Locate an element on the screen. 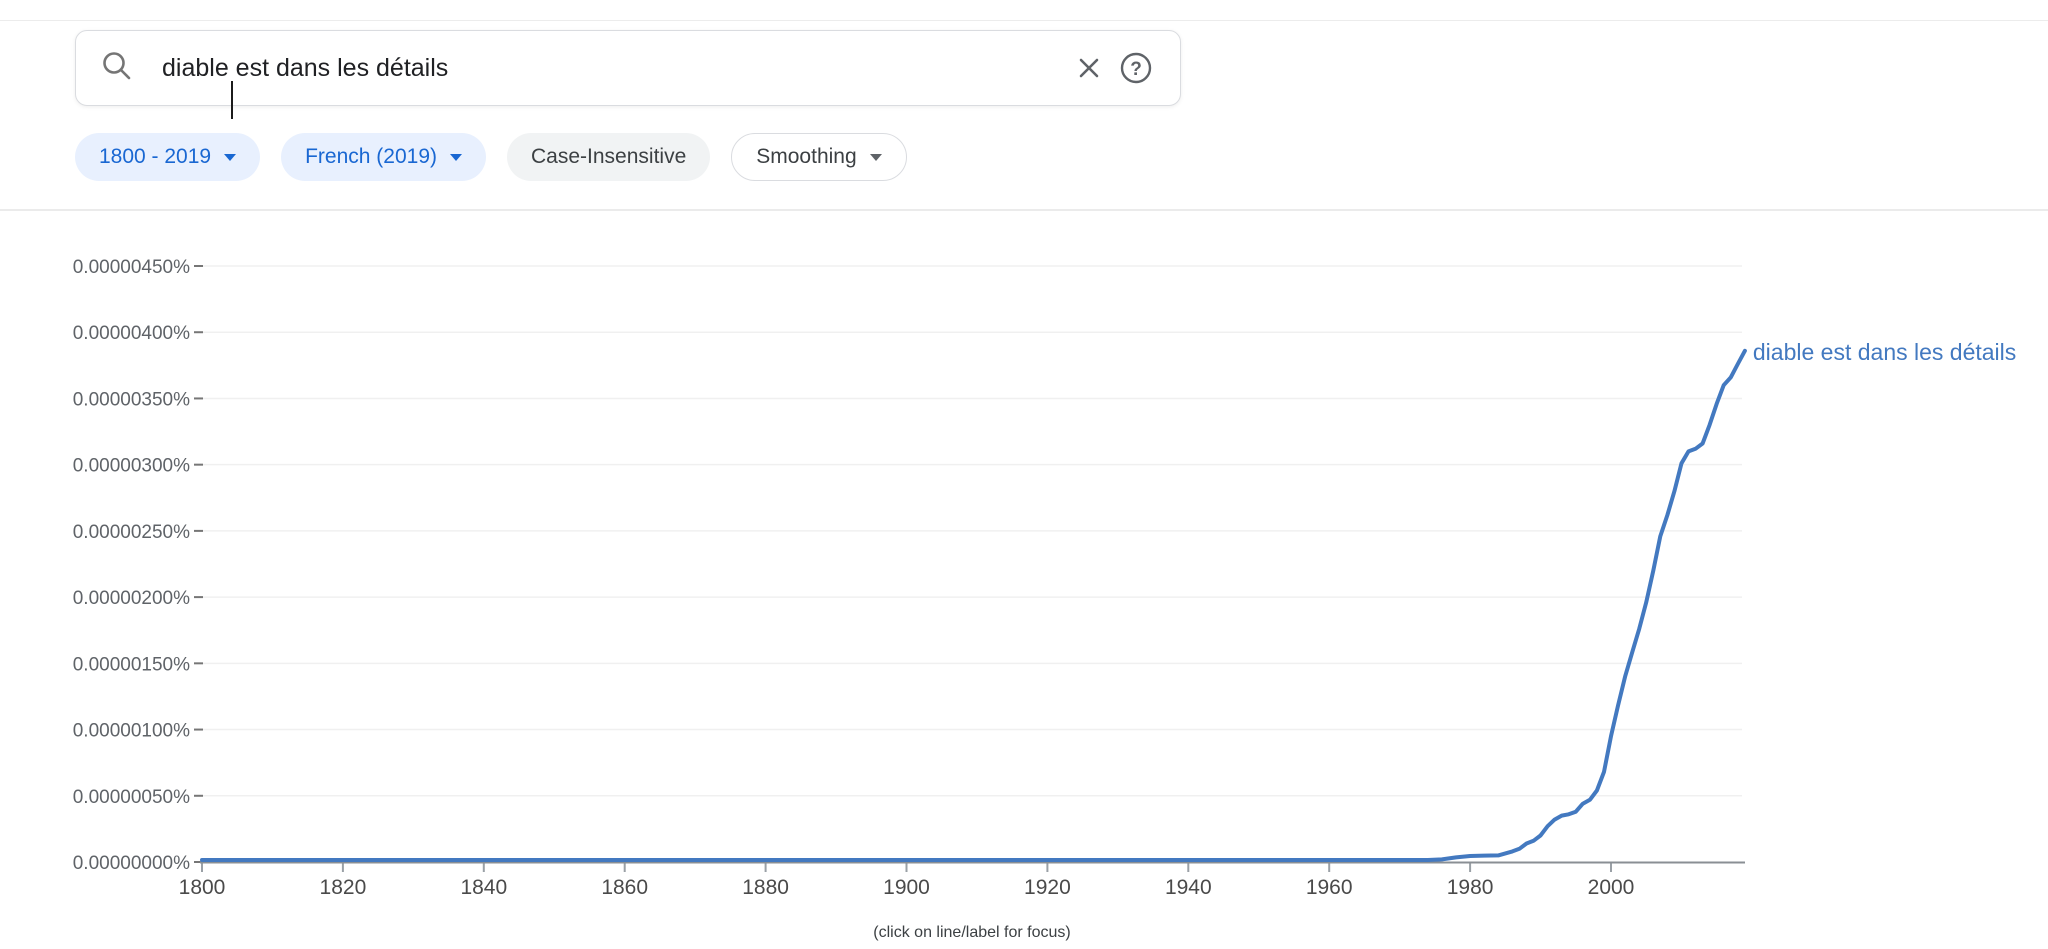 The image size is (2048, 949). x-tick-label: 2000 is located at coordinates (1611, 887).